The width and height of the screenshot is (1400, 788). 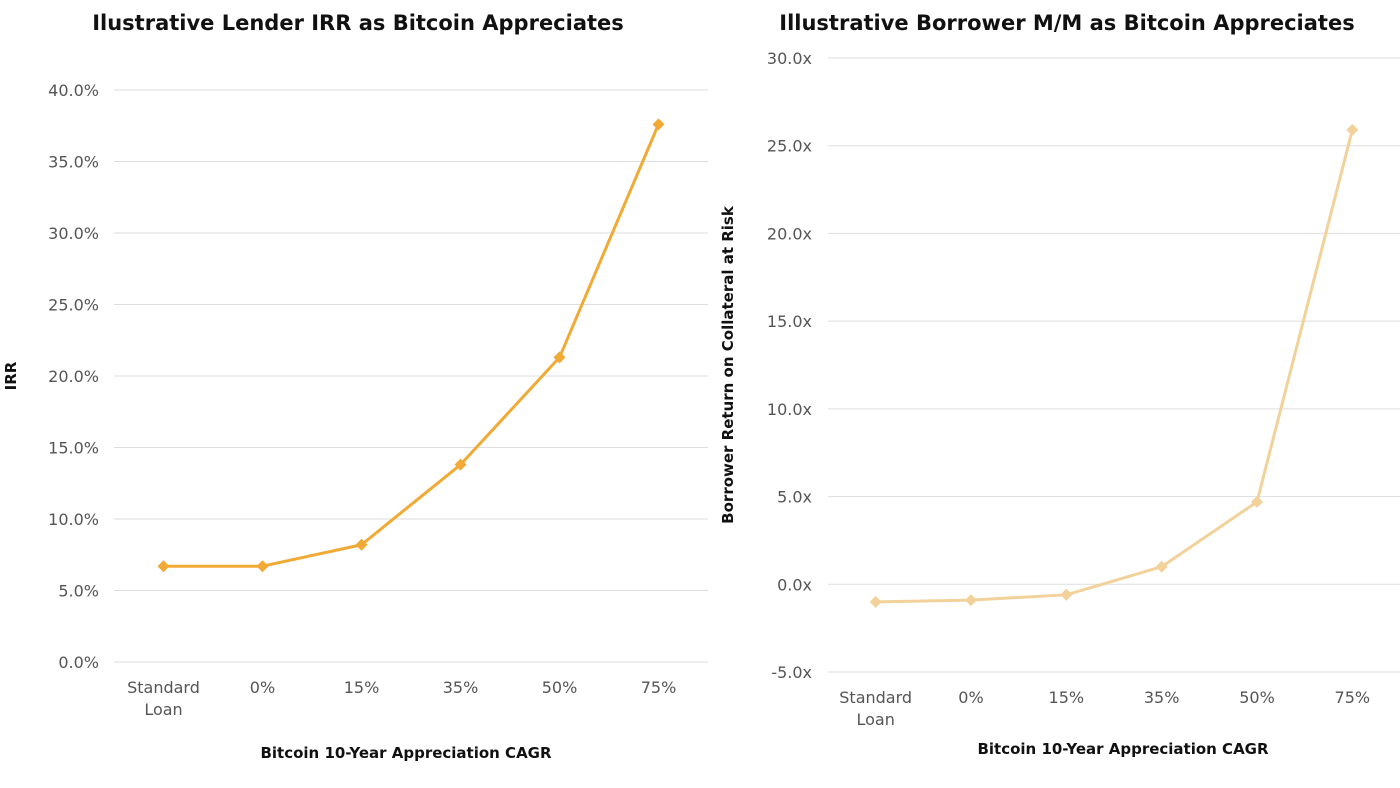 What do you see at coordinates (73, 162) in the screenshot?
I see `lender-y-tick-label: 35.0%` at bounding box center [73, 162].